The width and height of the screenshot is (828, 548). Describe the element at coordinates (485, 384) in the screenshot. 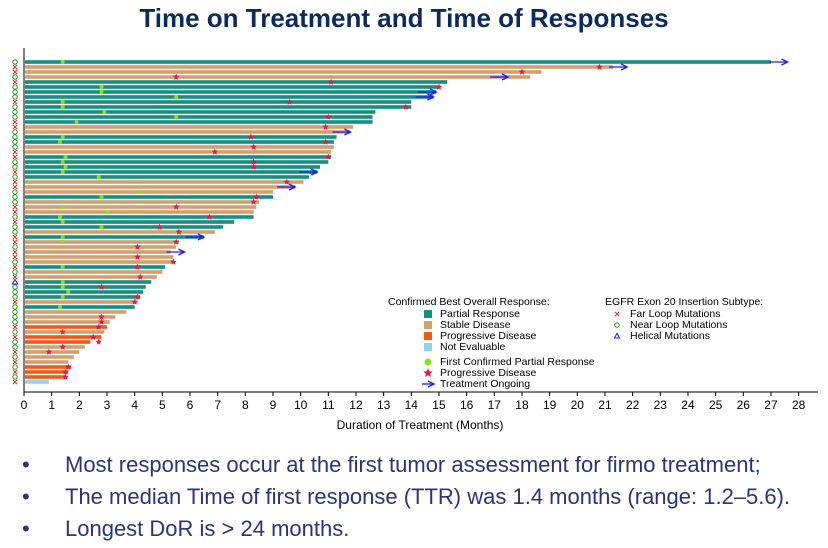

I see `legend-label: Treatment Ongoing` at that location.